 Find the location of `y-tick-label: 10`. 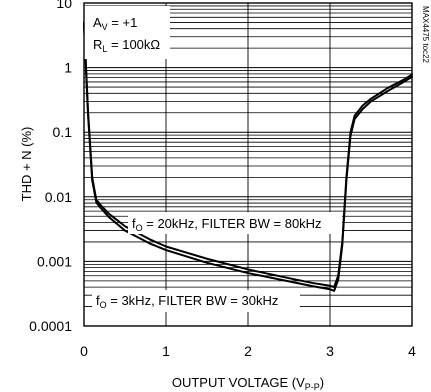

y-tick-label: 10 is located at coordinates (64, 5).